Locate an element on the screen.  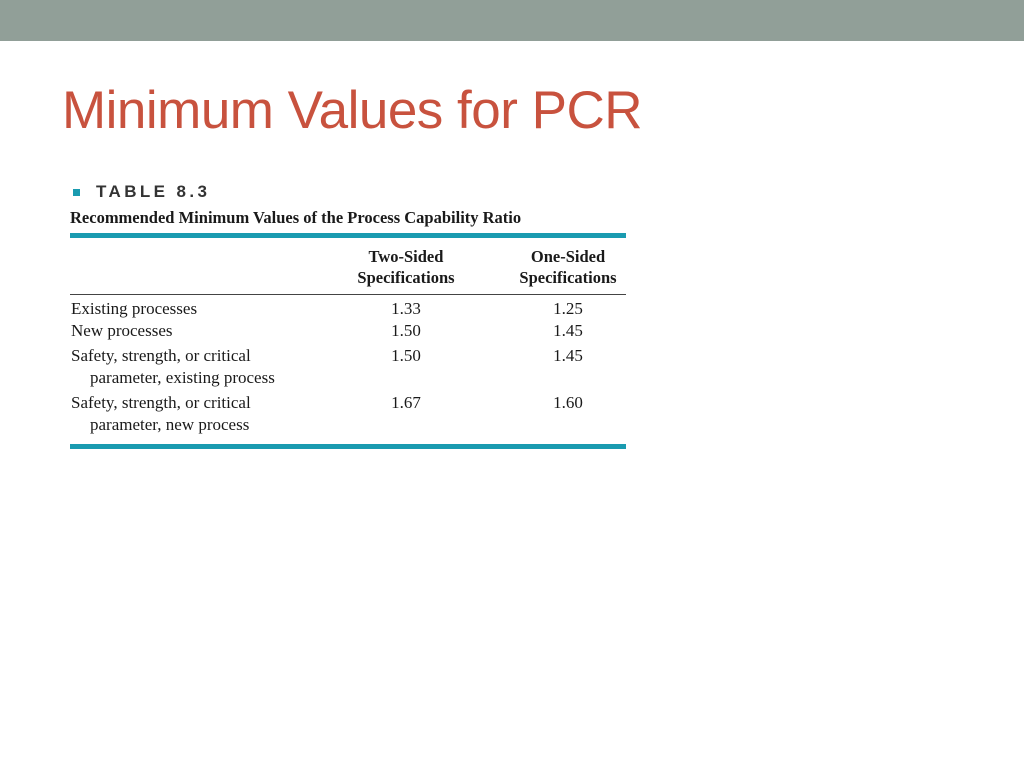
cell-one-sided: 1.25 is located at coordinates (568, 308).